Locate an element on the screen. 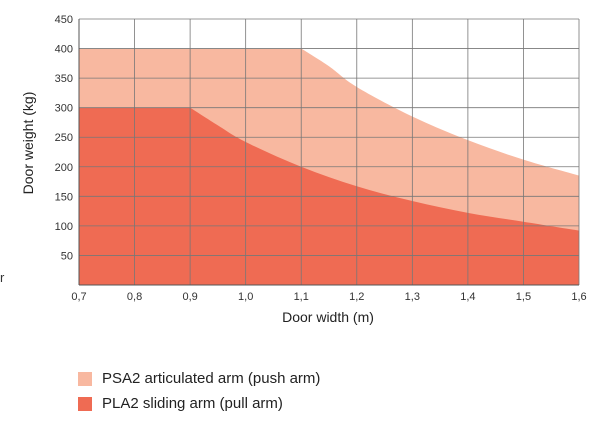 The height and width of the screenshot is (421, 604). legend-swatch-pla2 is located at coordinates (85, 403).